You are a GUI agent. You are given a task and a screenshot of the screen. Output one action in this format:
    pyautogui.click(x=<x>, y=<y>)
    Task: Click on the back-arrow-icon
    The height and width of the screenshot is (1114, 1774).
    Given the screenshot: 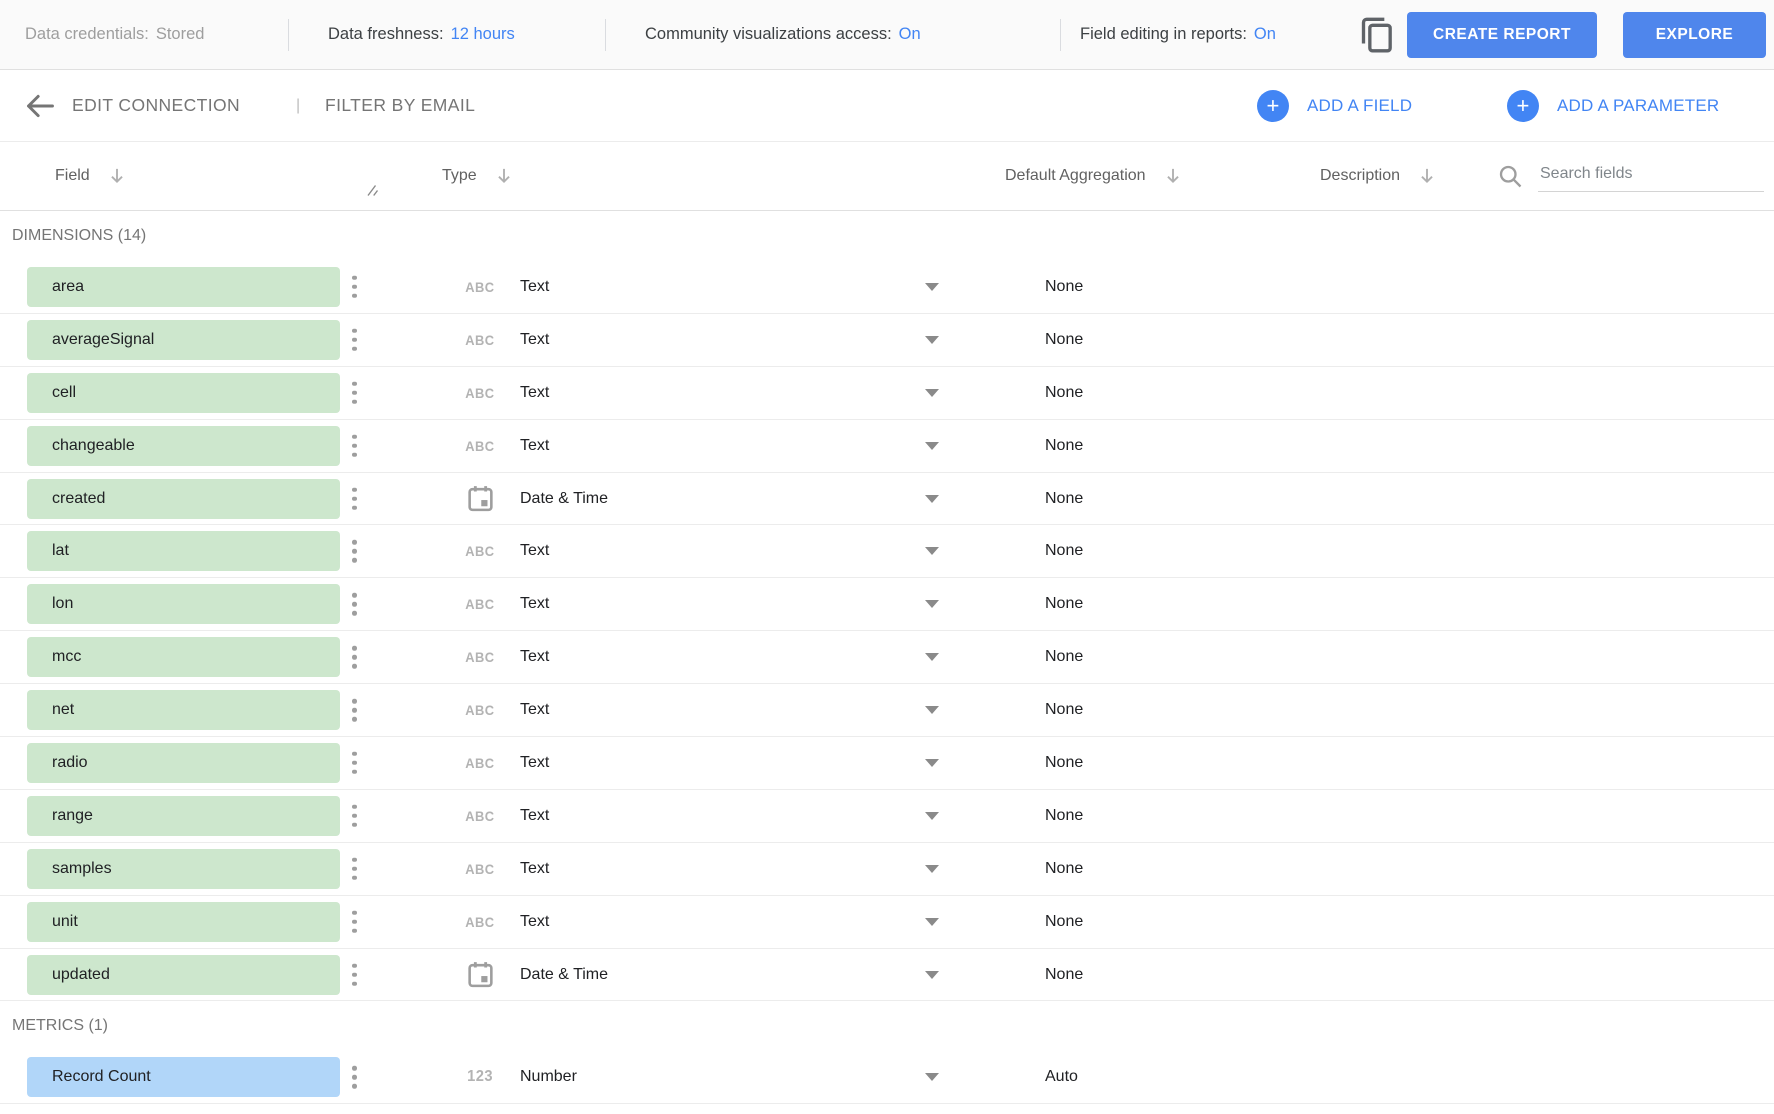 What is the action you would take?
    pyautogui.click(x=40, y=106)
    